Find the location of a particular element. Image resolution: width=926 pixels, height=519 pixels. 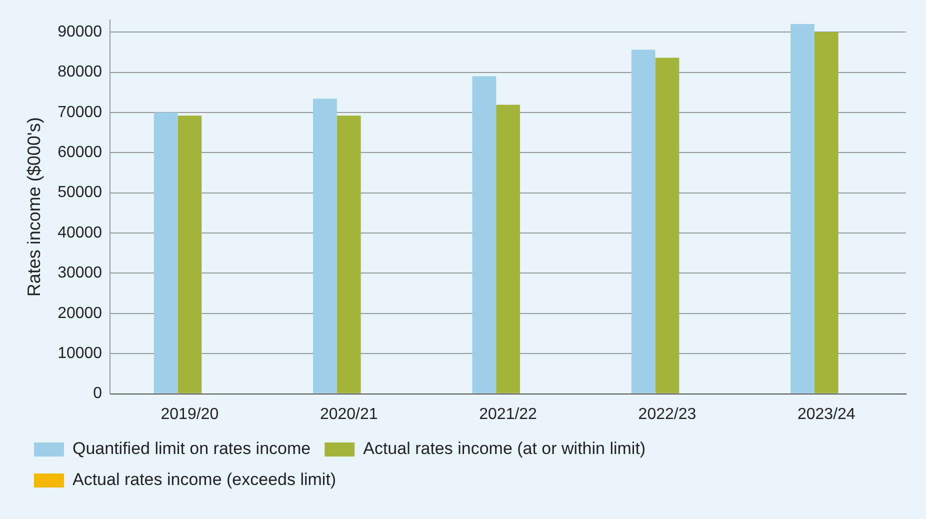

y-tick-label: 30000 is located at coordinates (80, 273).